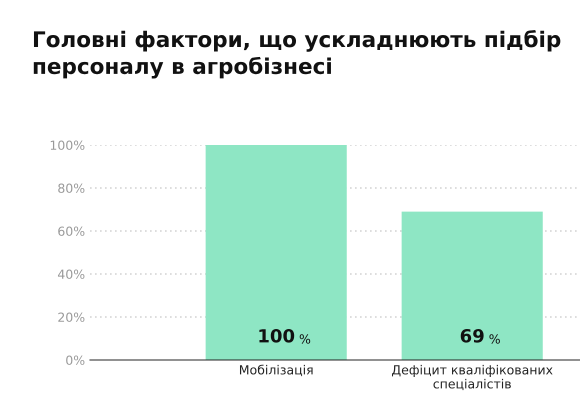 The height and width of the screenshot is (420, 580). Describe the element at coordinates (71, 317) in the screenshot. I see `y-tick-label: 20%` at that location.